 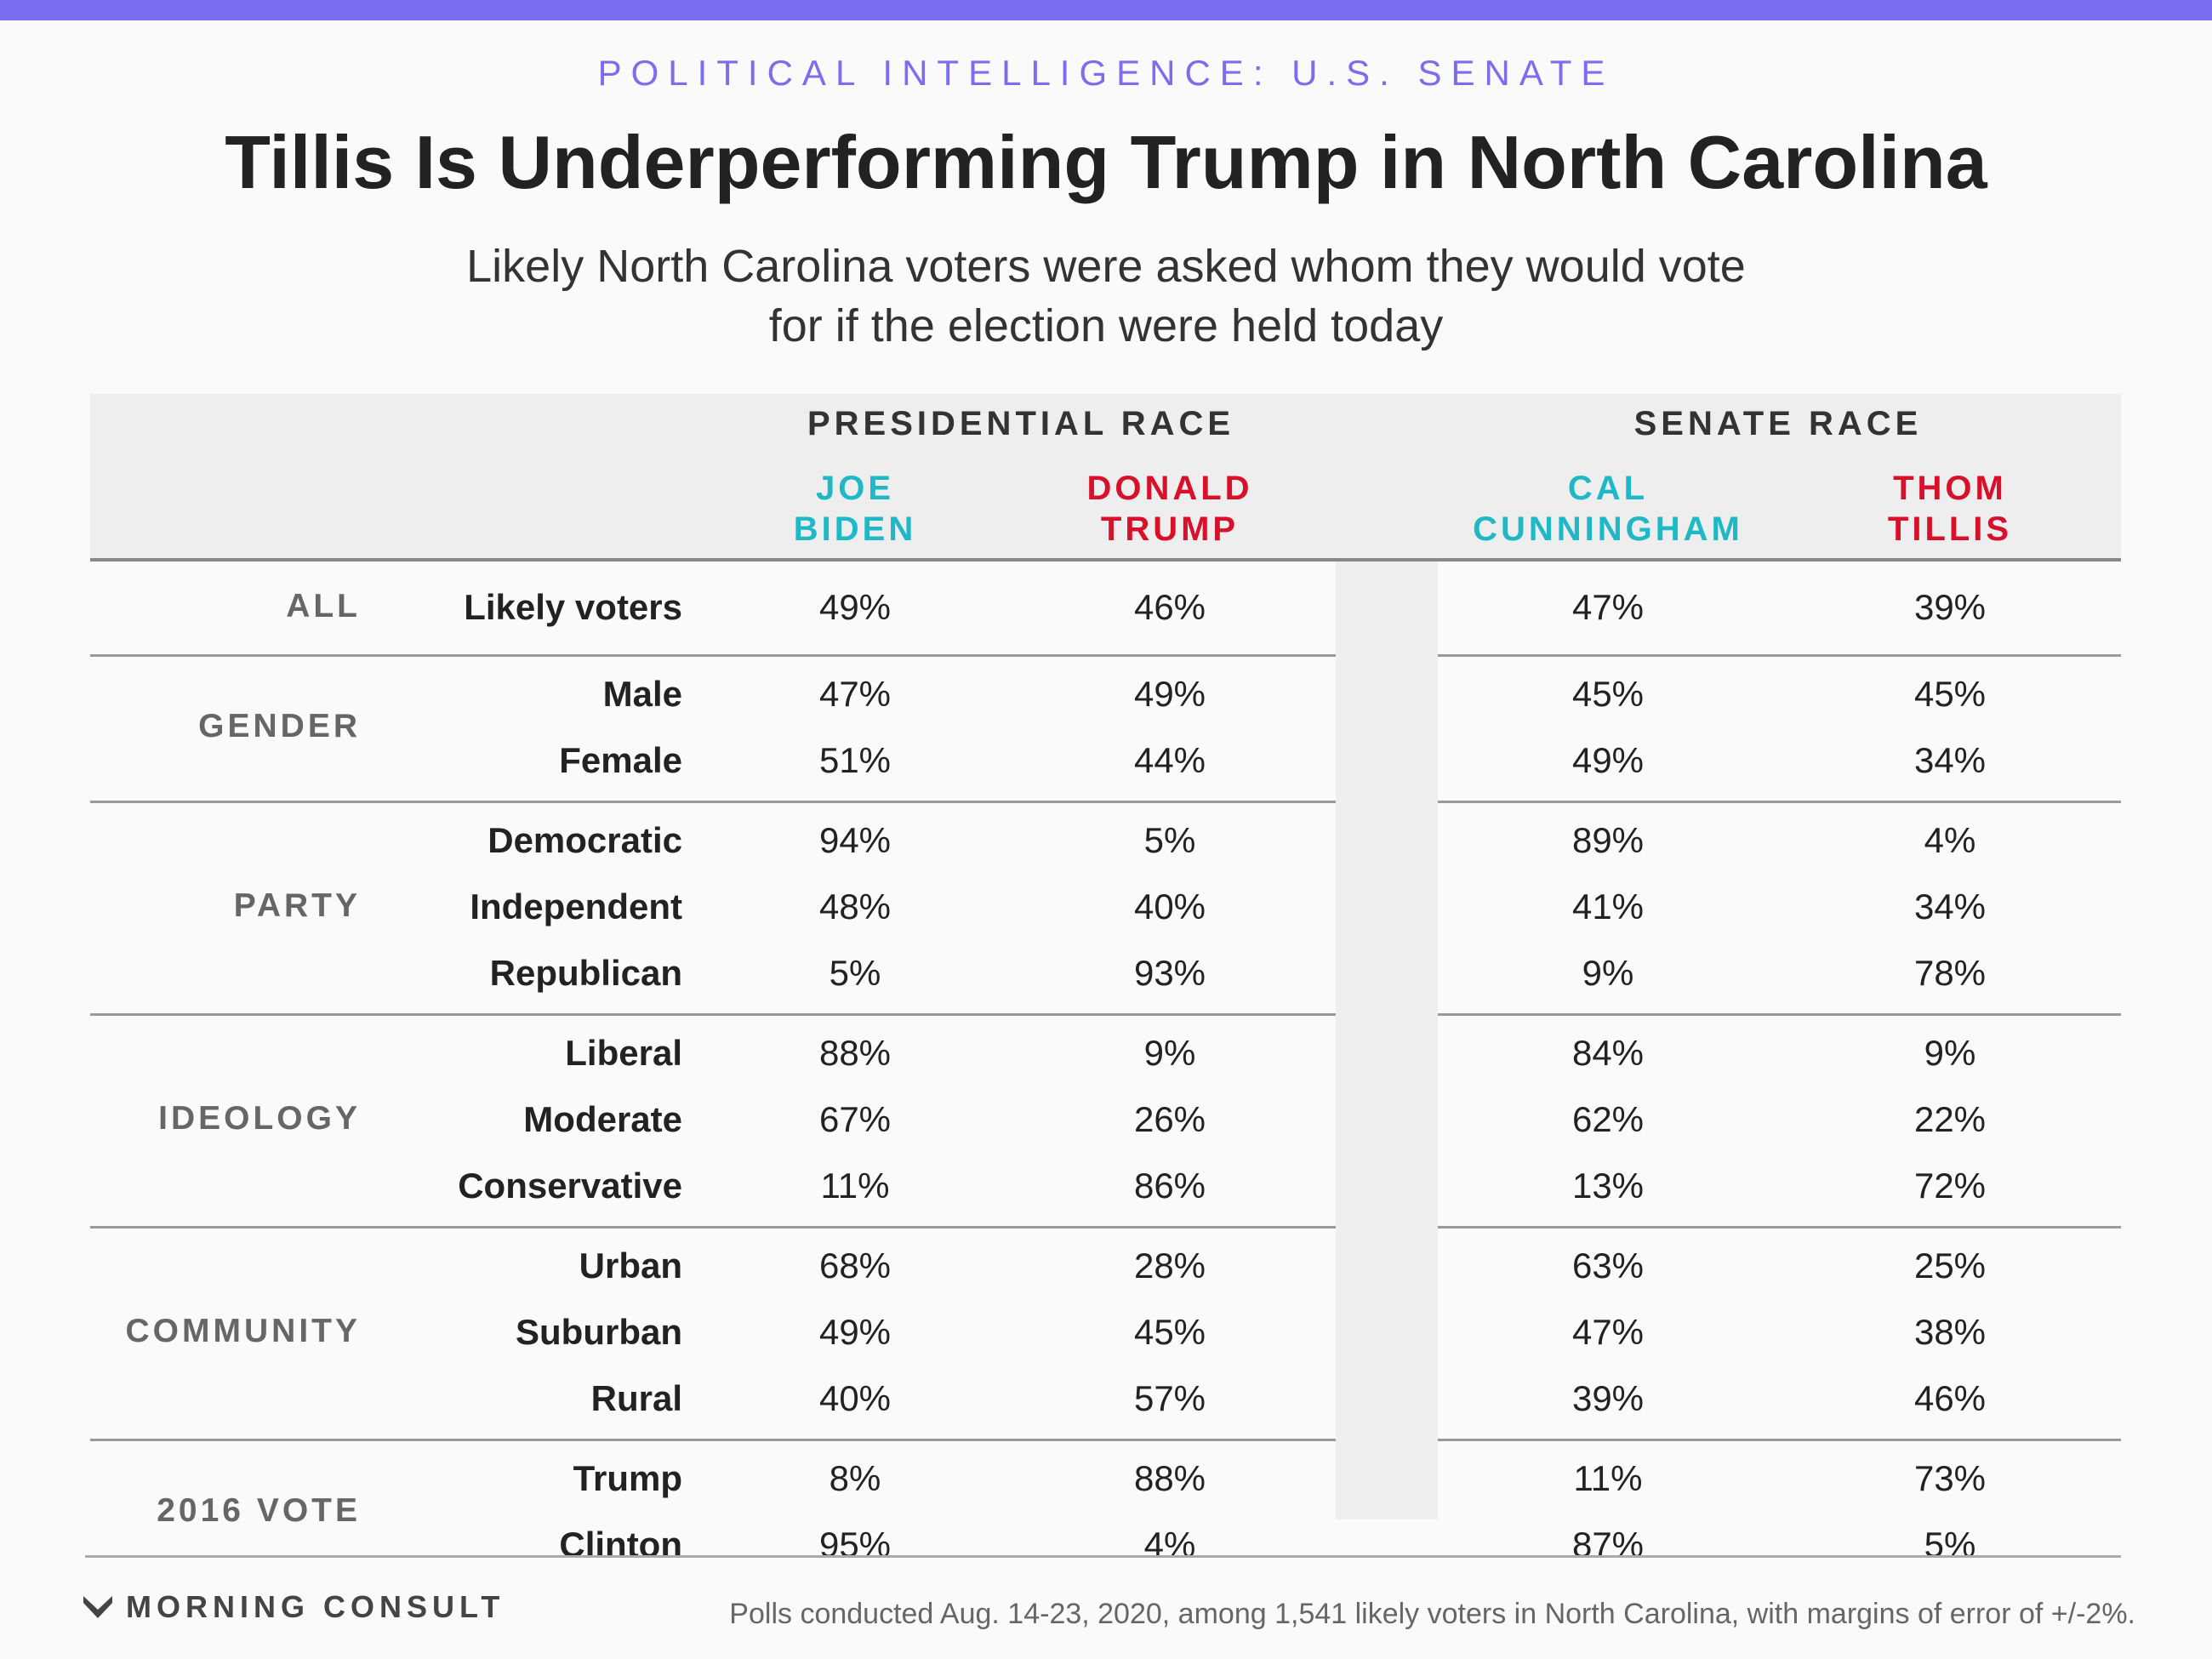 What do you see at coordinates (1950, 509) in the screenshot?
I see `candidate-header: THOM TILLIS` at bounding box center [1950, 509].